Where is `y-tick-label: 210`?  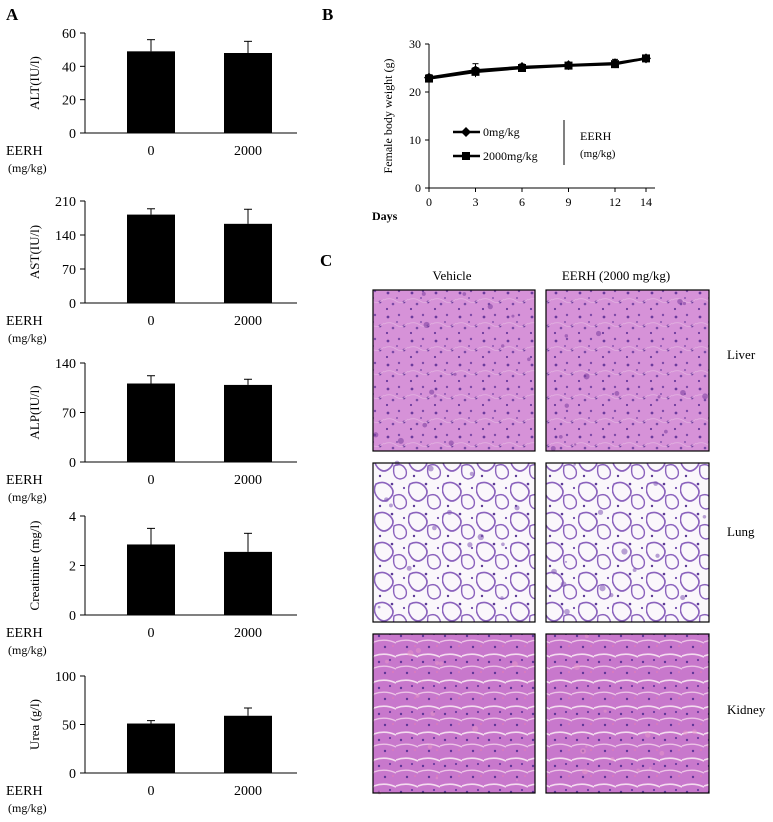
y-tick-label: 210 is located at coordinates (65, 202).